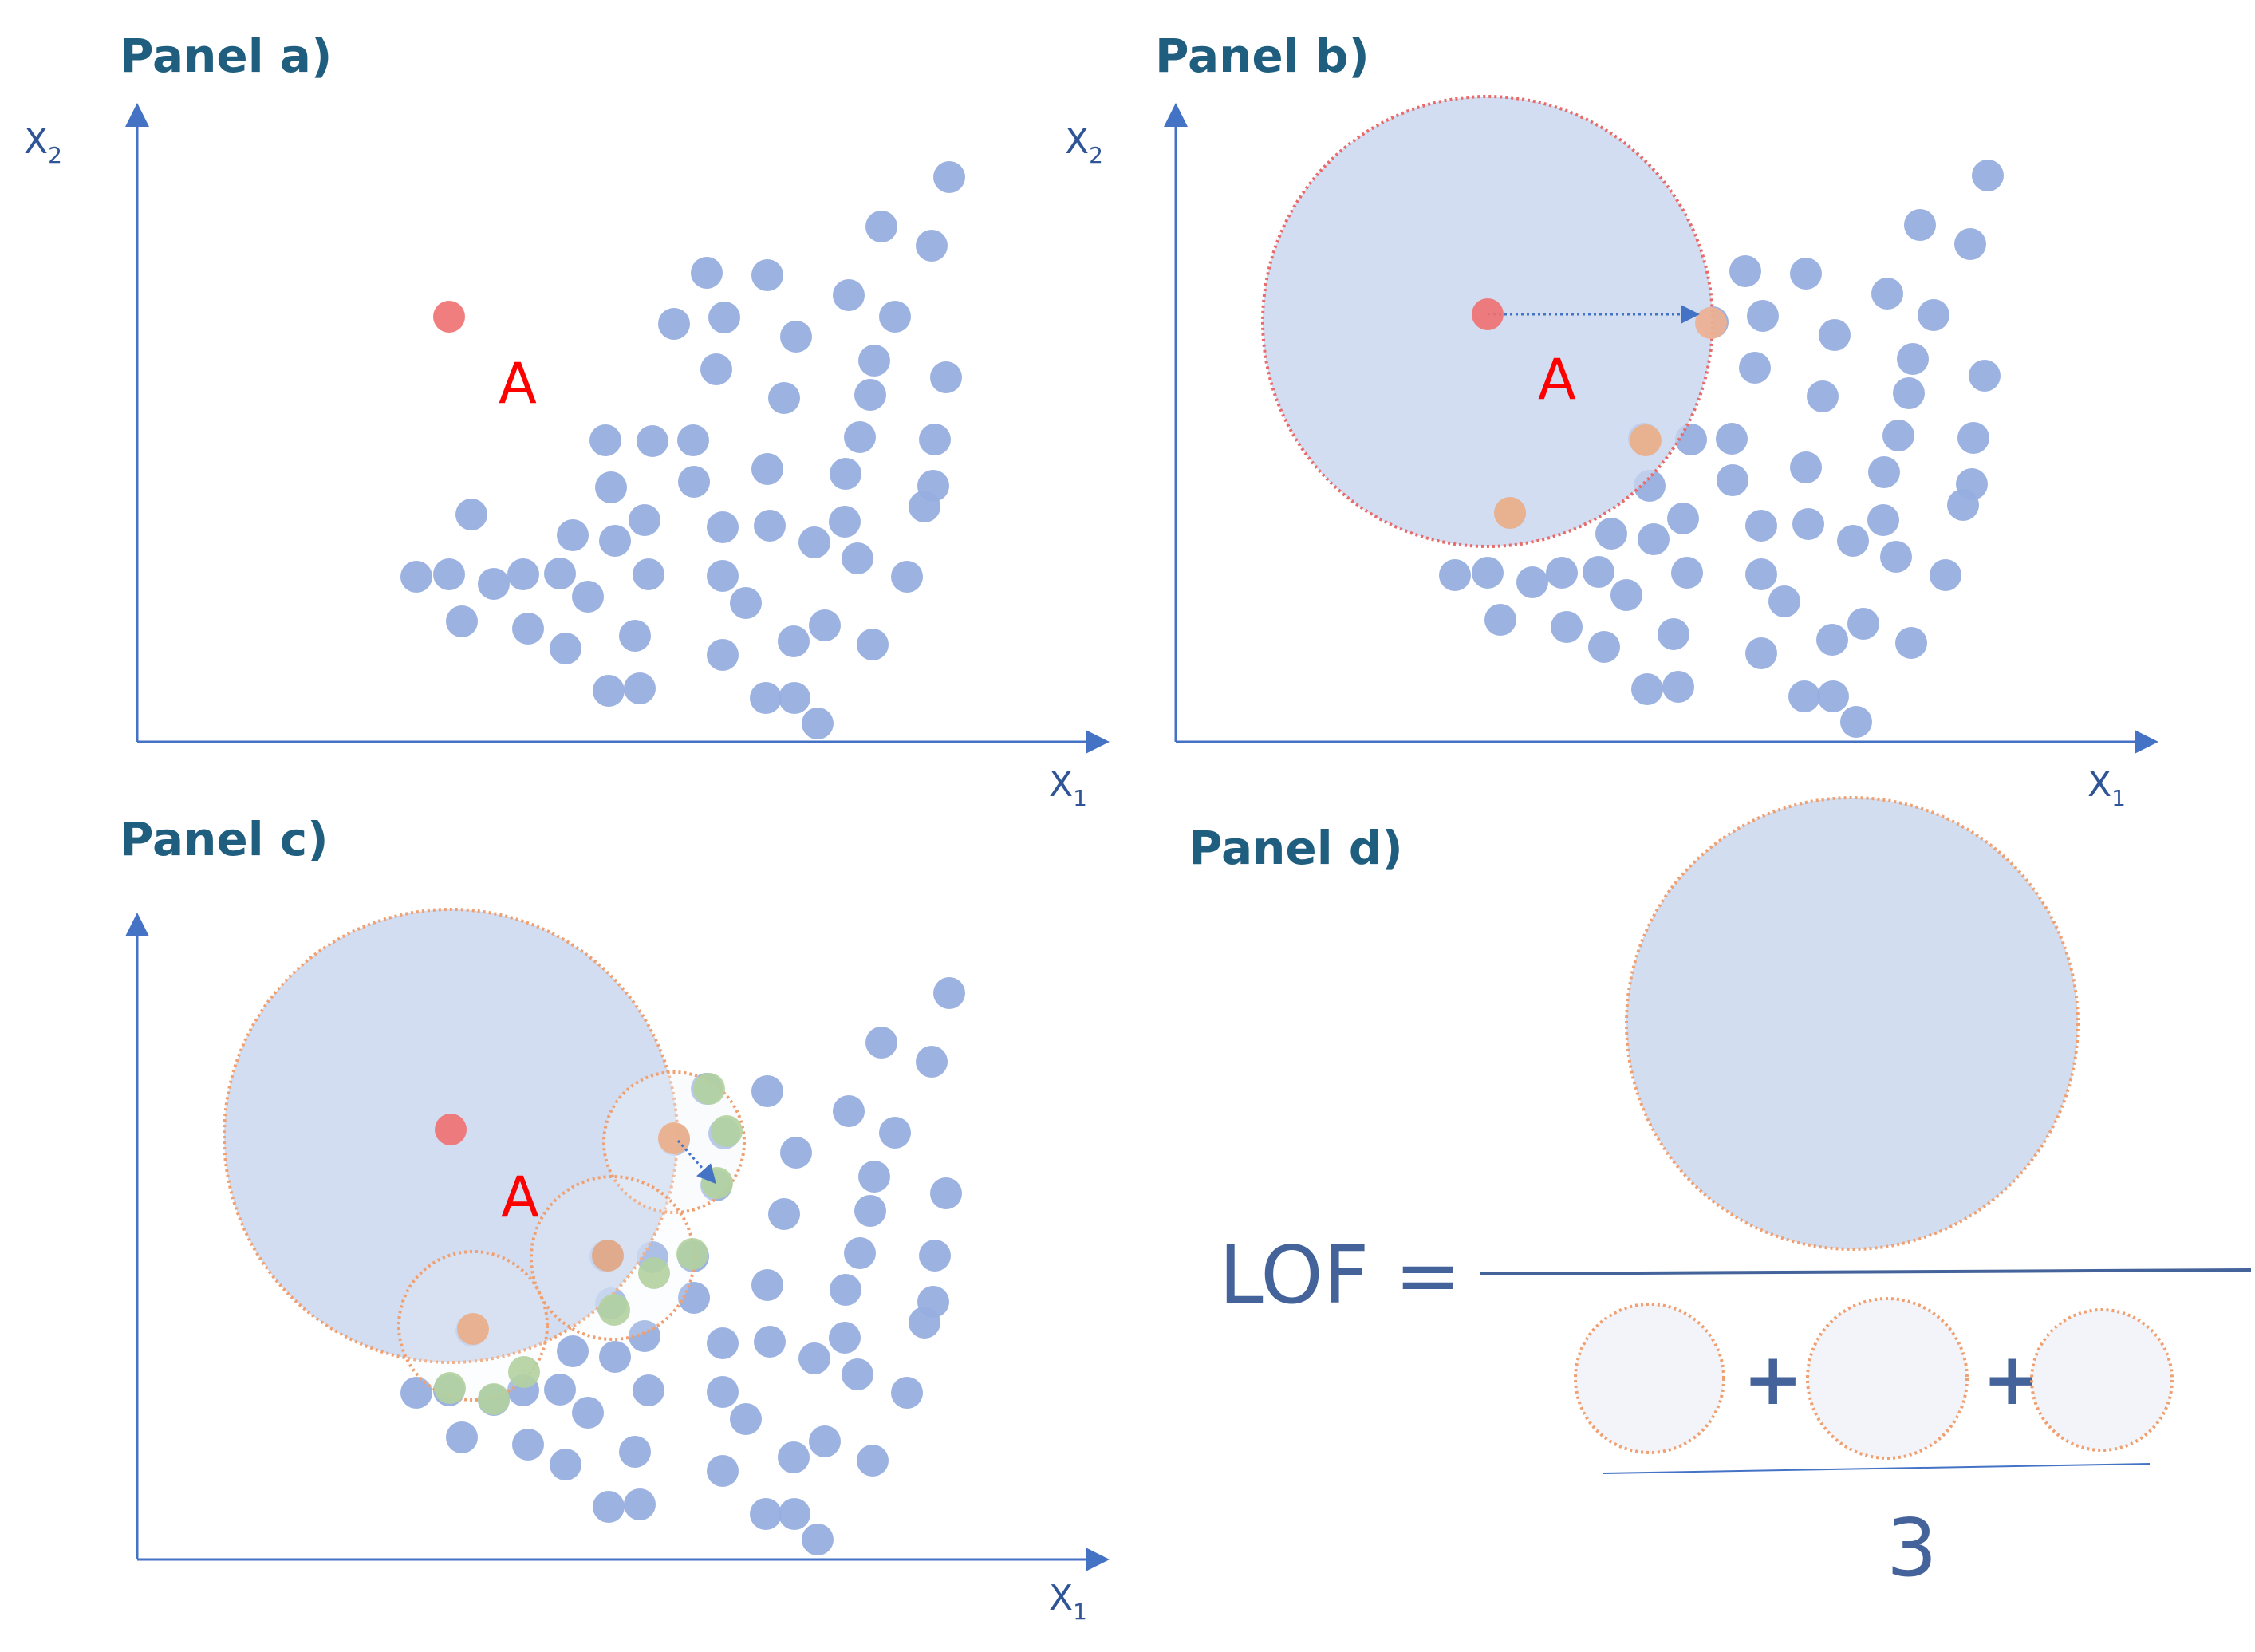 The width and height of the screenshot is (2255, 1652). I want to click on panel-c-x-label: X1, so click(1068, 1601).